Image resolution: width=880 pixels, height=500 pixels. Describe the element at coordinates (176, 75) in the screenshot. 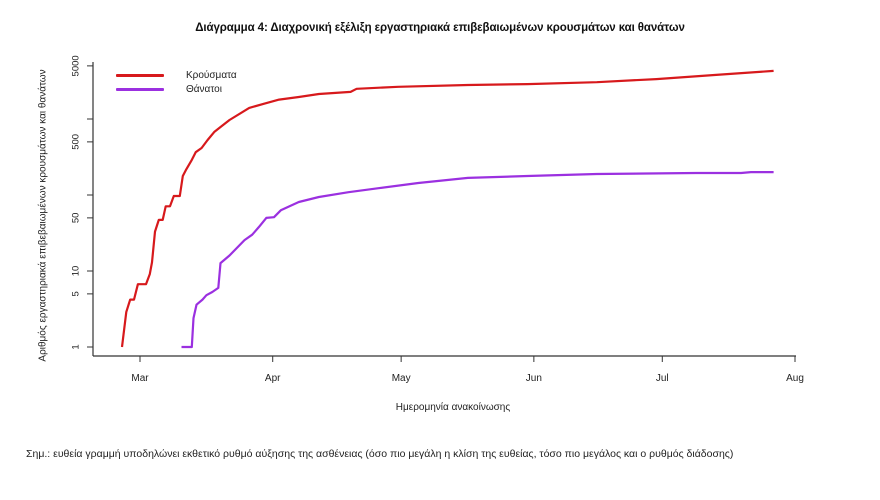

I see `legend-item-cases: Κρούσματα` at that location.